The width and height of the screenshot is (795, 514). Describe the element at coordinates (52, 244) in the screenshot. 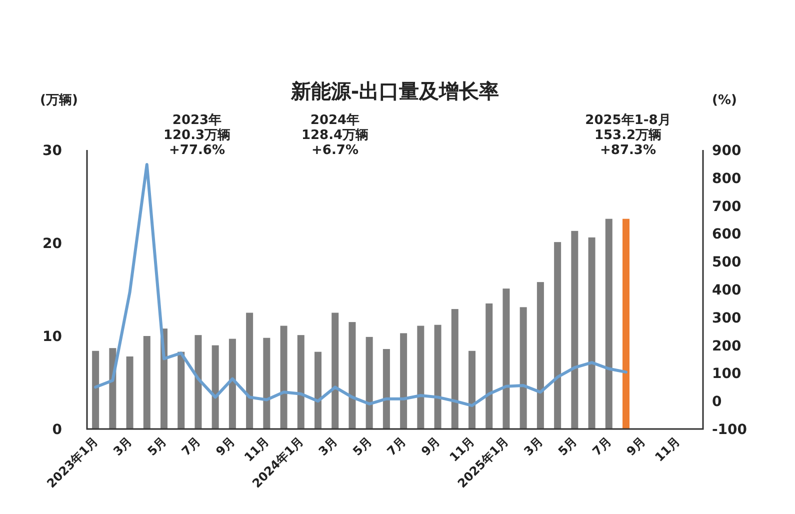

I see `y-tick-label: 20` at that location.